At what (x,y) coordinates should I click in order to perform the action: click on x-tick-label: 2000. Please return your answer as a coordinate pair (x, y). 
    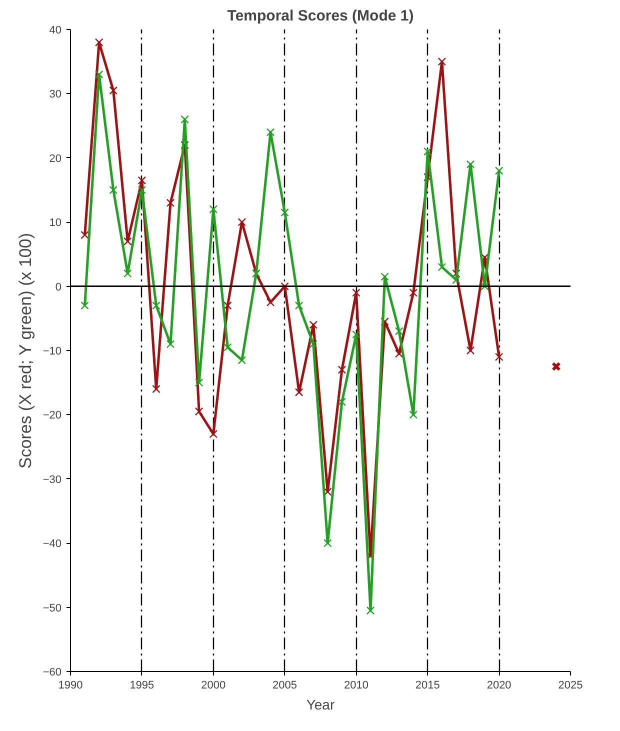
    Looking at the image, I should click on (213, 686).